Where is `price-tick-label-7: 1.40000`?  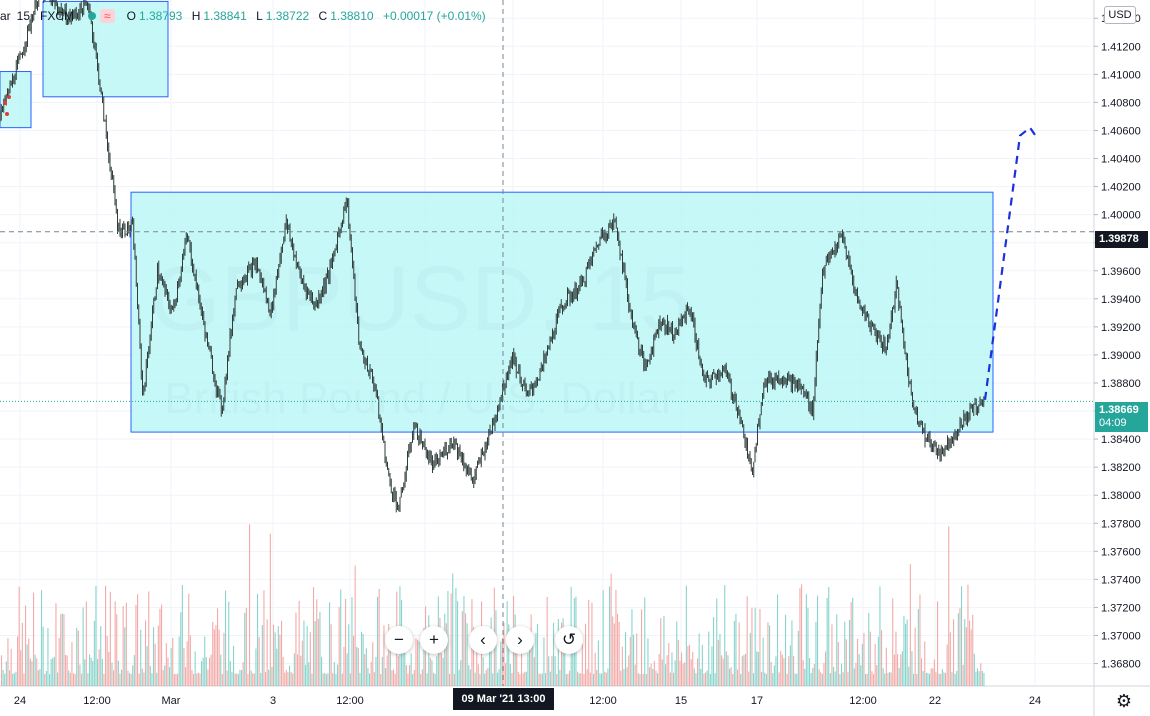 price-tick-label-7: 1.40000 is located at coordinates (1121, 216).